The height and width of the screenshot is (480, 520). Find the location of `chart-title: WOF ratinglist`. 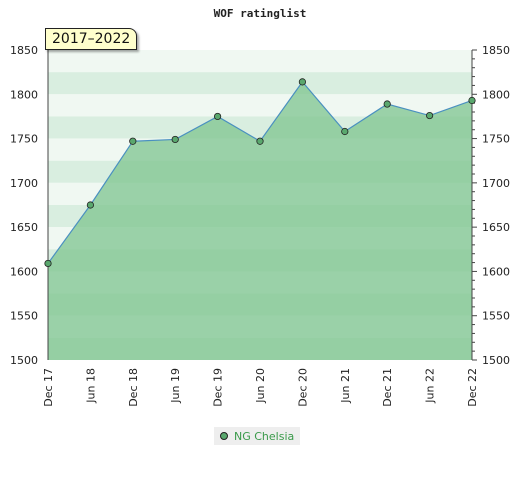

chart-title: WOF ratinglist is located at coordinates (260, 13).